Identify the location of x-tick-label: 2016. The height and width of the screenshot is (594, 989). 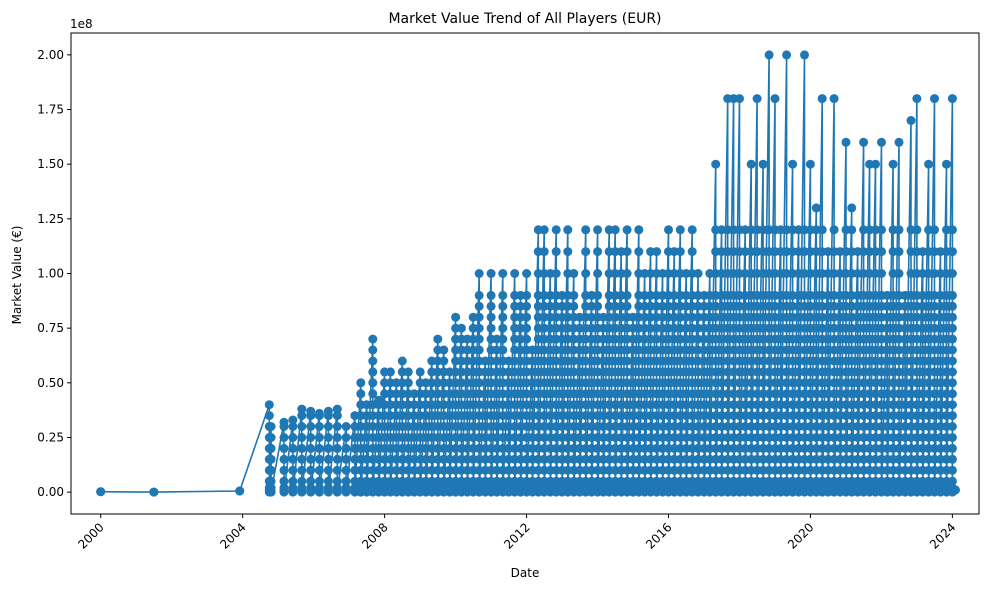
(658, 535).